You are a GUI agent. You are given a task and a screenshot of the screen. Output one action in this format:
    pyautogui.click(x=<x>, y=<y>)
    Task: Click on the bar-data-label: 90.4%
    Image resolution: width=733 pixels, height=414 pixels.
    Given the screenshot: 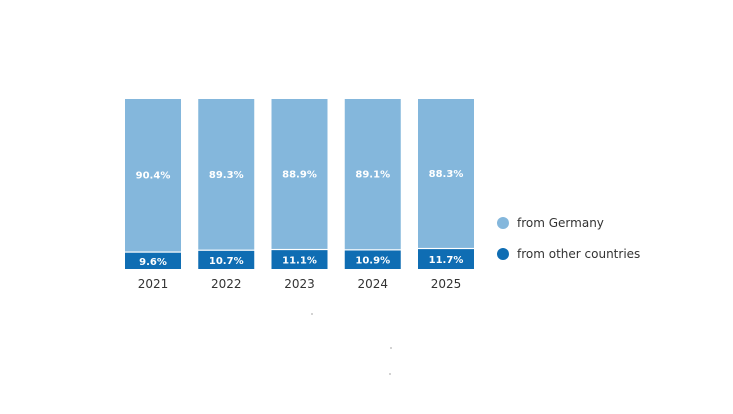 What is the action you would take?
    pyautogui.click(x=153, y=176)
    